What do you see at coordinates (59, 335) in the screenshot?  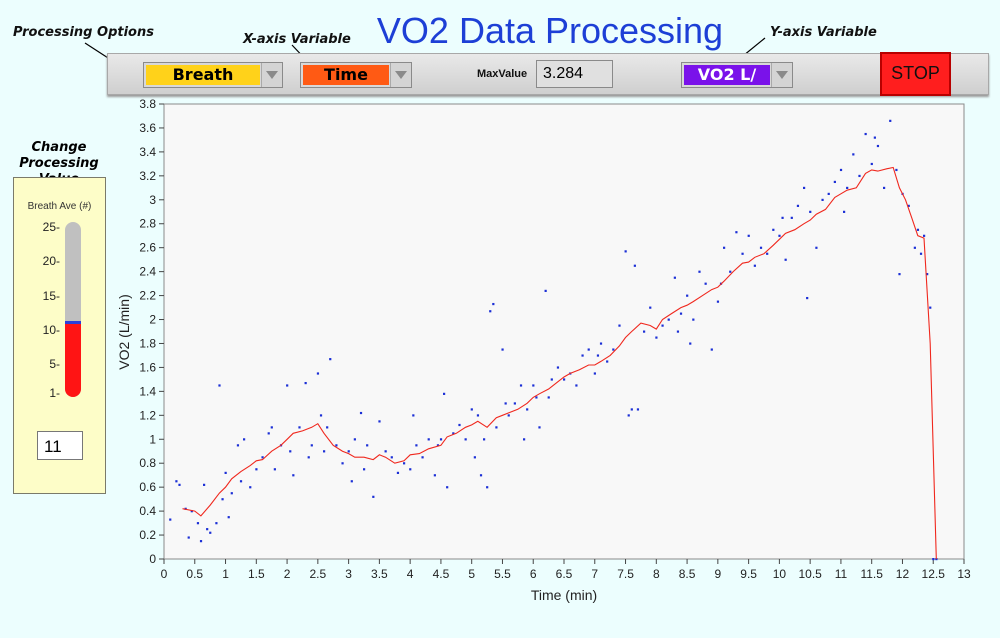 I see `processing-value-panel: Breath Ave (#) 25- 20- 15- 10- 5- 1- 11` at bounding box center [59, 335].